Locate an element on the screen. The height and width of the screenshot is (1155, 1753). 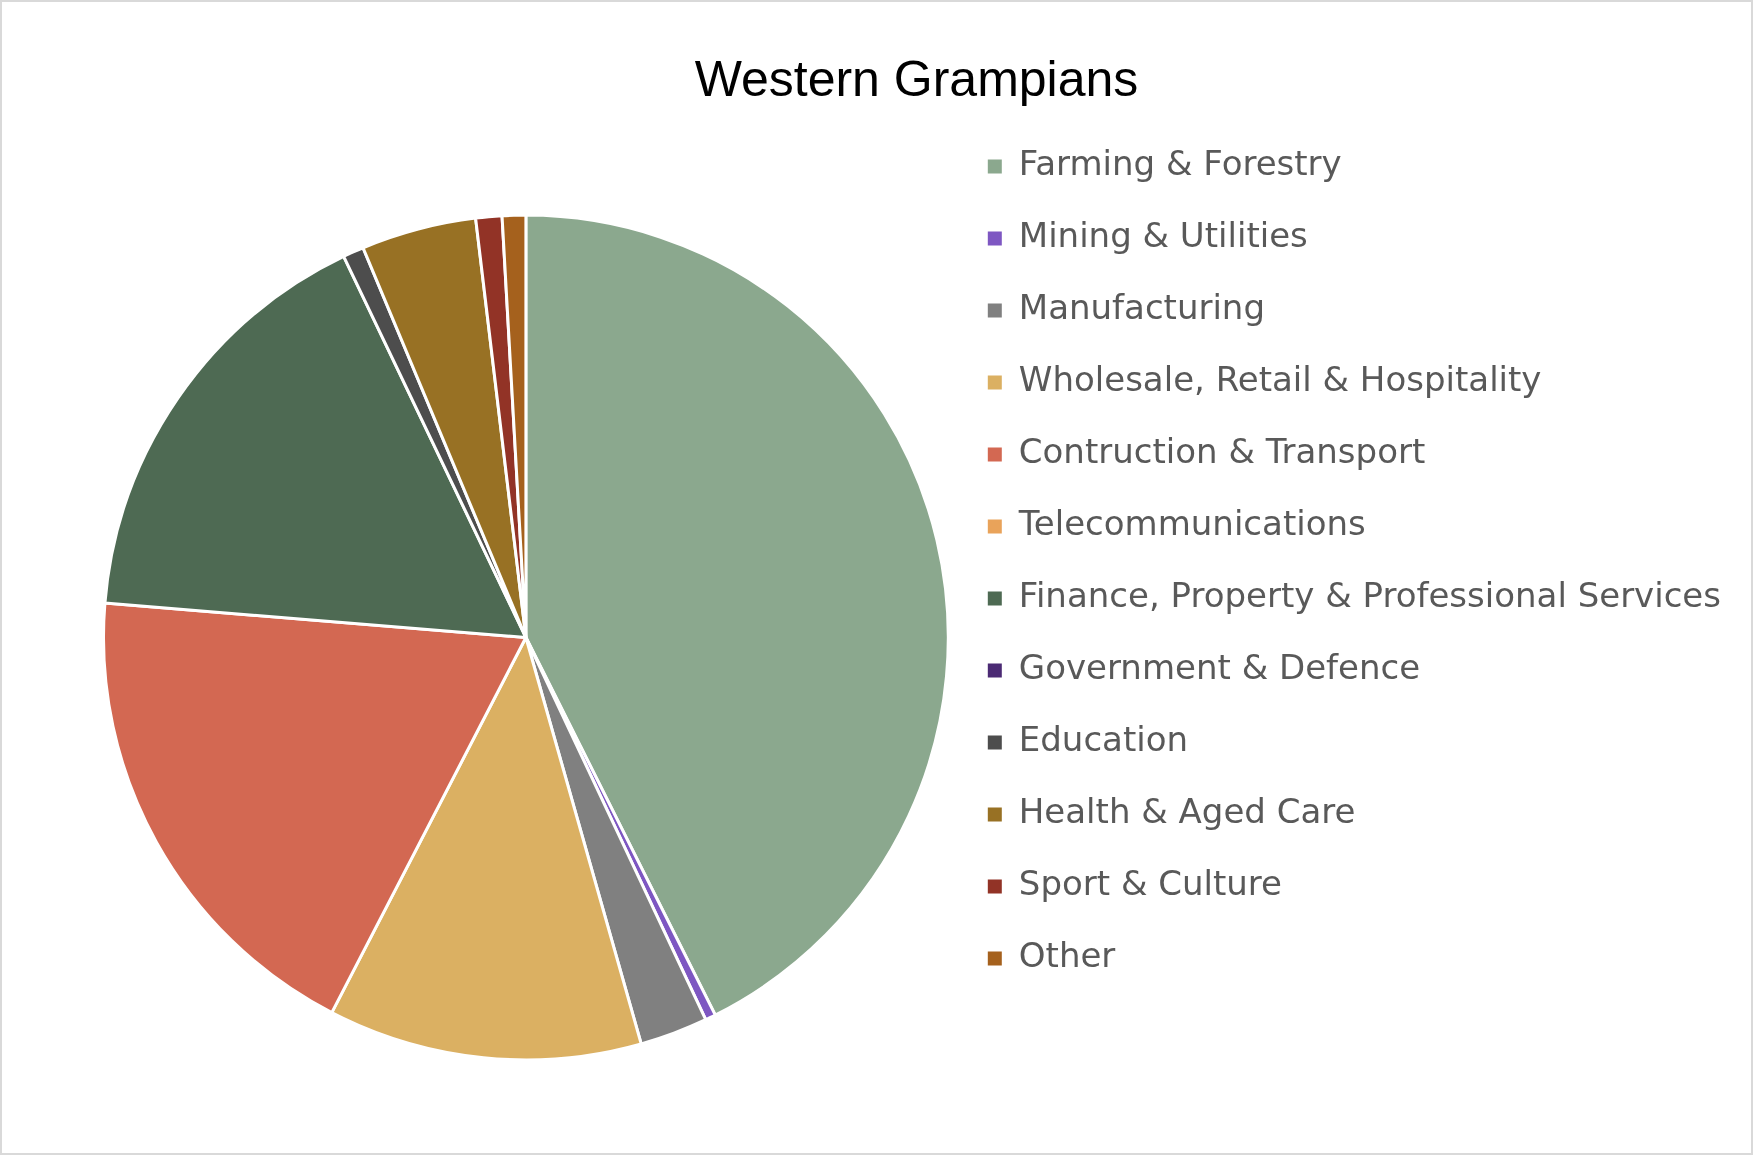
legend-label: Finance, Property & Professional Services is located at coordinates (1370, 595).